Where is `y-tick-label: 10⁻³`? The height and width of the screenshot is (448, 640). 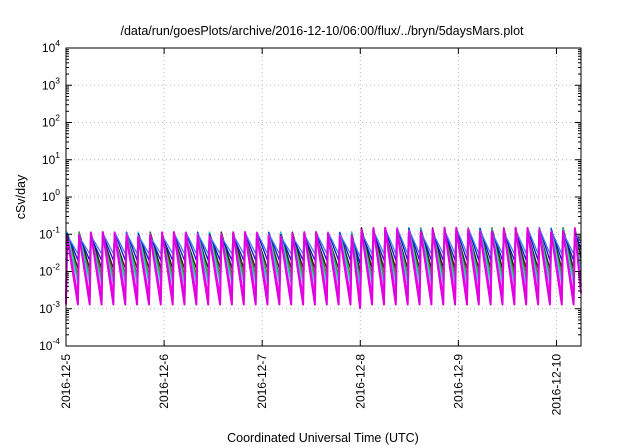 y-tick-label: 10⁻³ is located at coordinates (49, 307).